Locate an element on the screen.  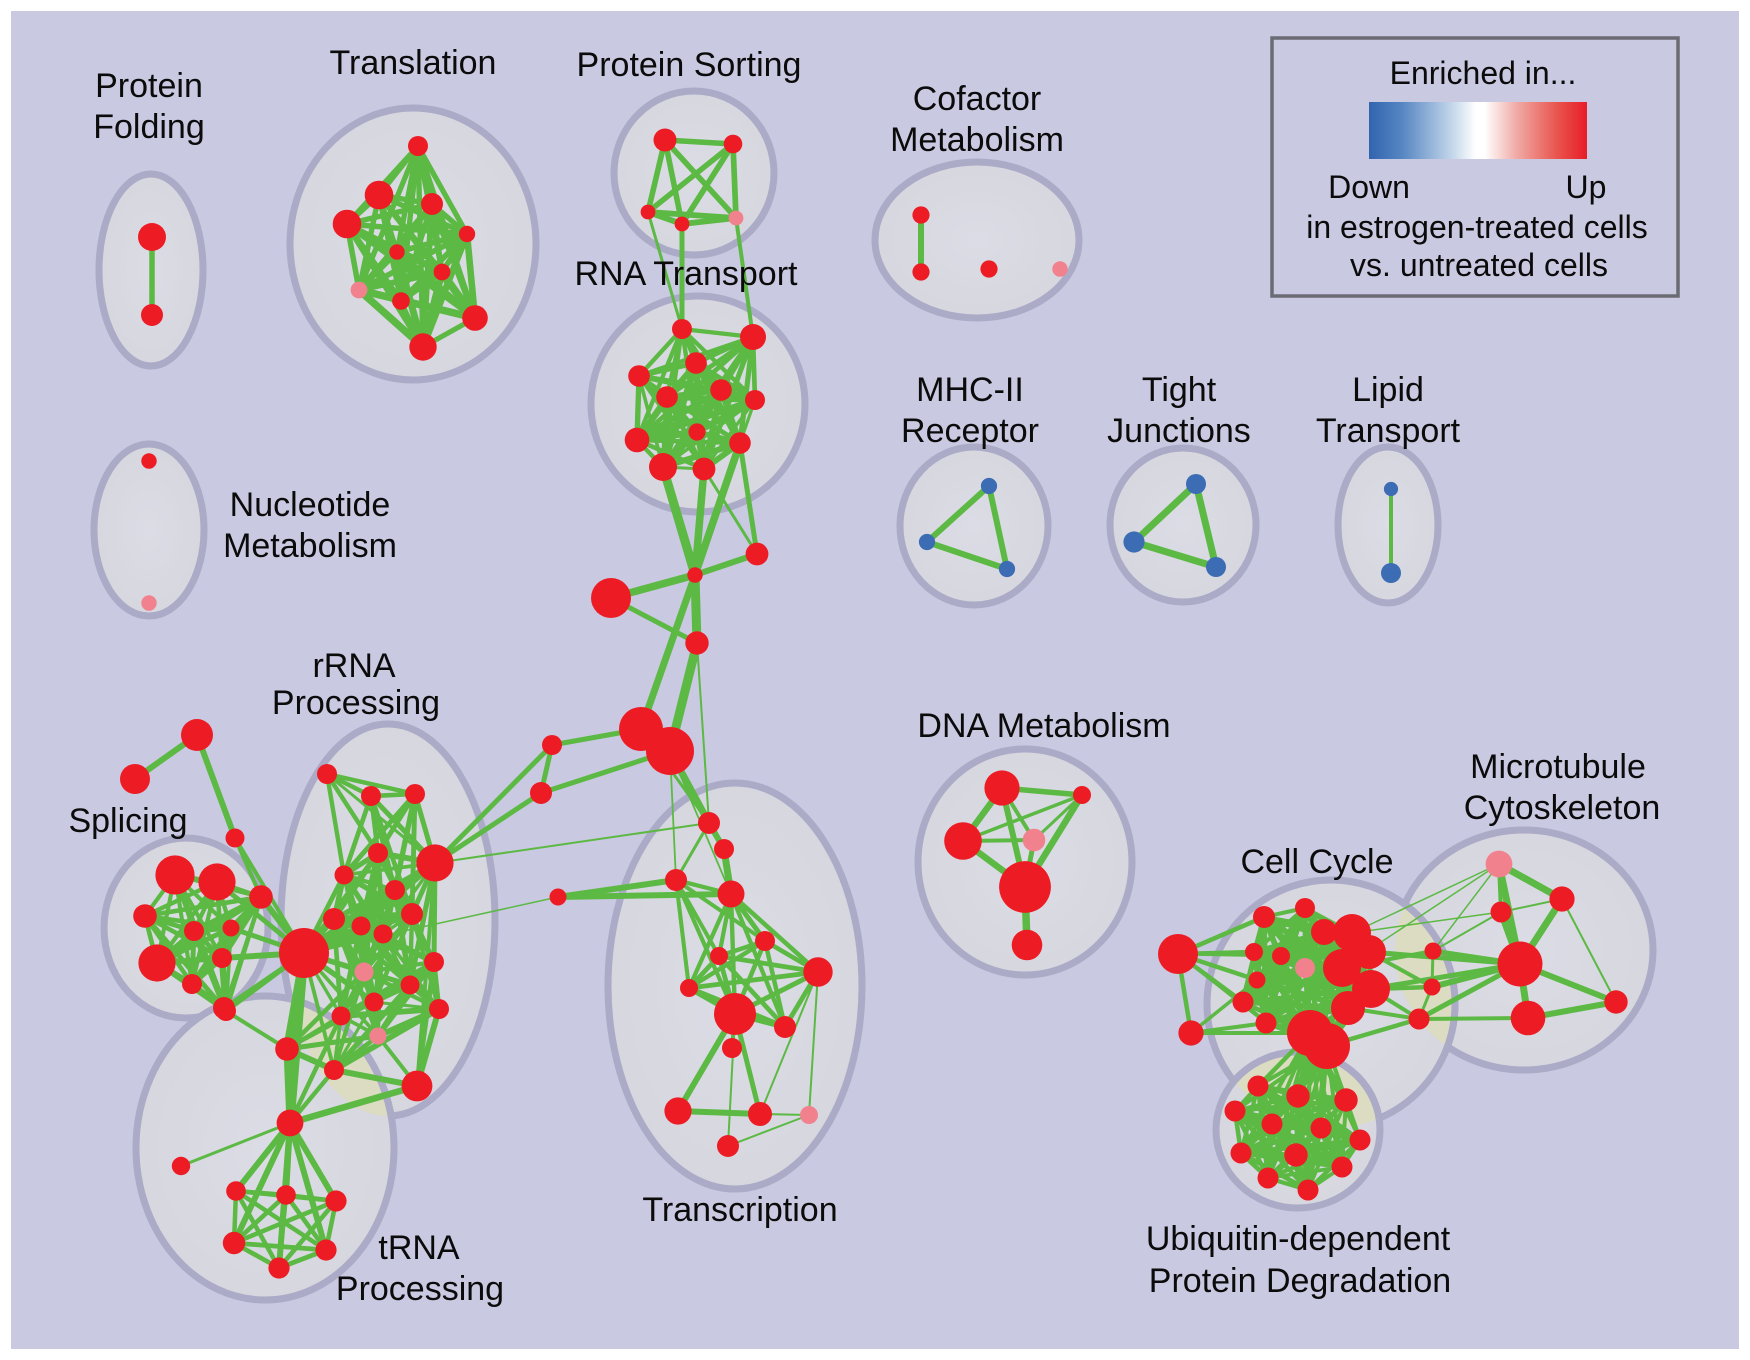
svg-text: Cofactor is located at coordinates (977, 99).